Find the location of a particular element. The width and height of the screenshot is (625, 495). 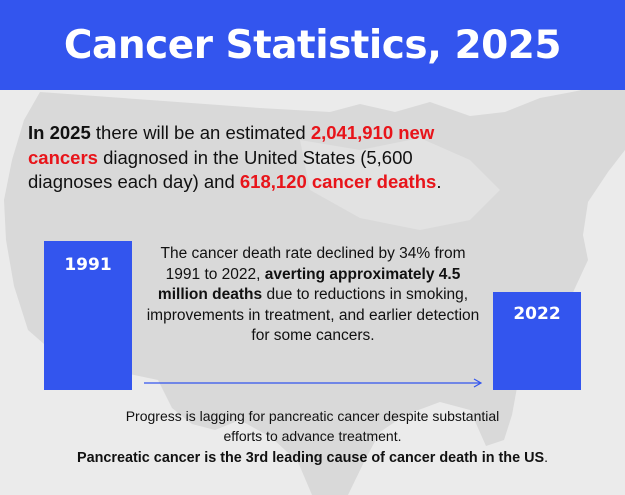

cancer-deaths-stat: 618,120 cancer deaths is located at coordinates (338, 181).